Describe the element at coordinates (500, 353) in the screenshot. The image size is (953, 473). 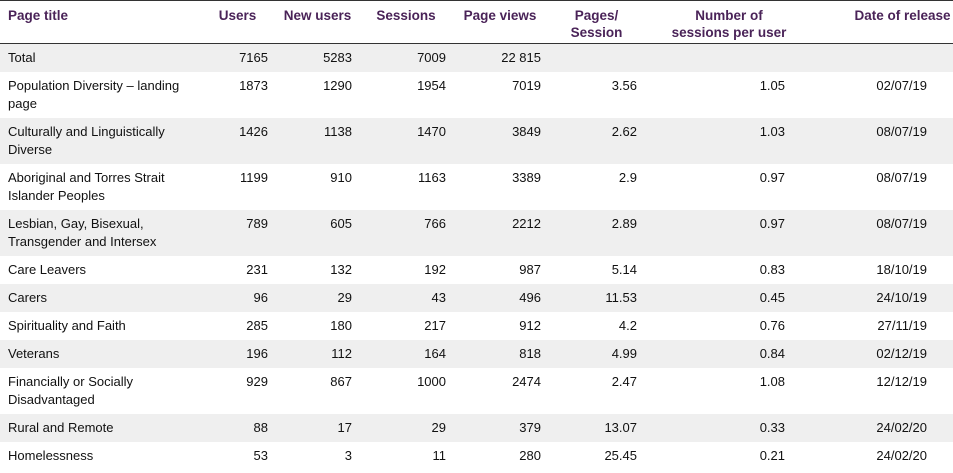
I see `cell: 818` at that location.